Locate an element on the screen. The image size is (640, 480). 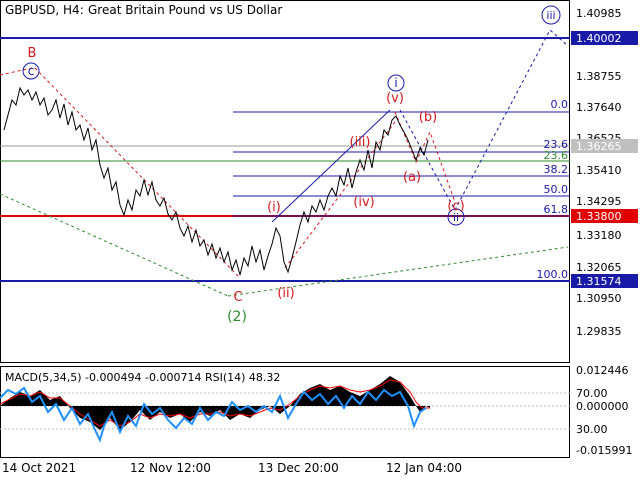
fib-label-23-green: 23.6 is located at coordinates (556, 155).